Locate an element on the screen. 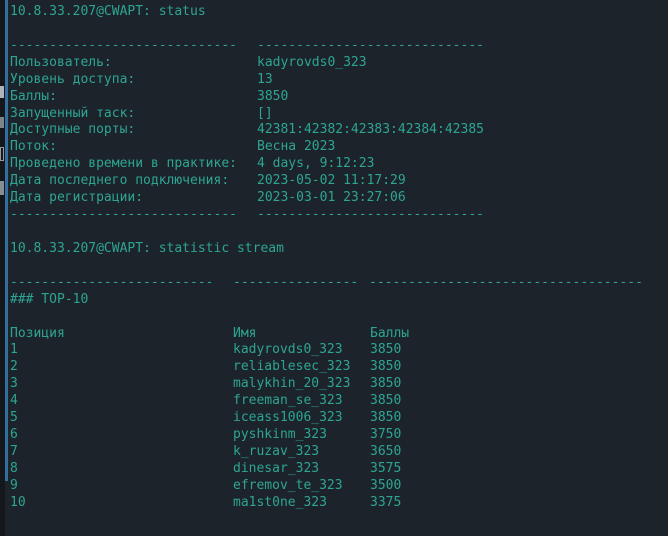  status-field-row: Запущенный таск: [] is located at coordinates (337, 114).